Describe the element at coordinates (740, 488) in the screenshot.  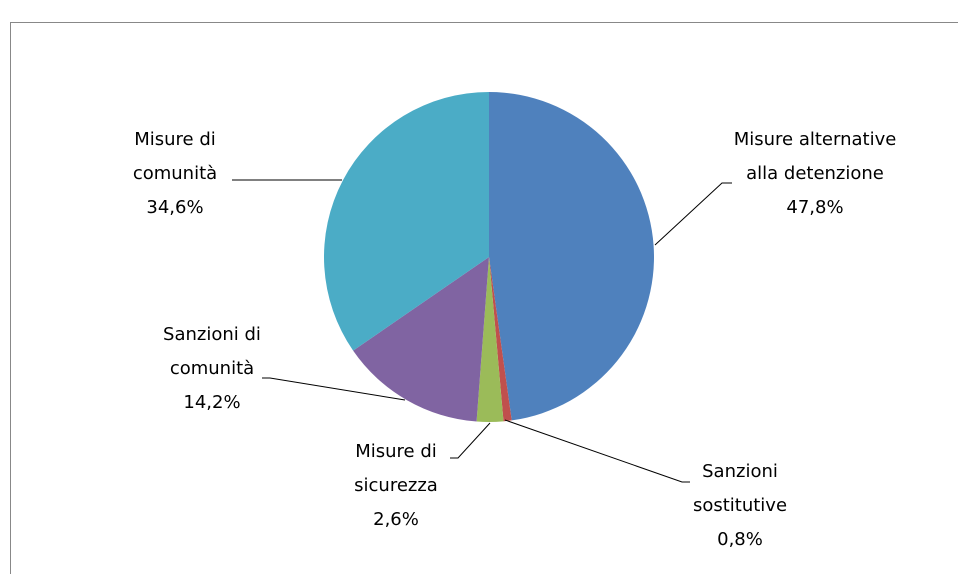
I see `category-label: Sanzioni sostitutive` at that location.